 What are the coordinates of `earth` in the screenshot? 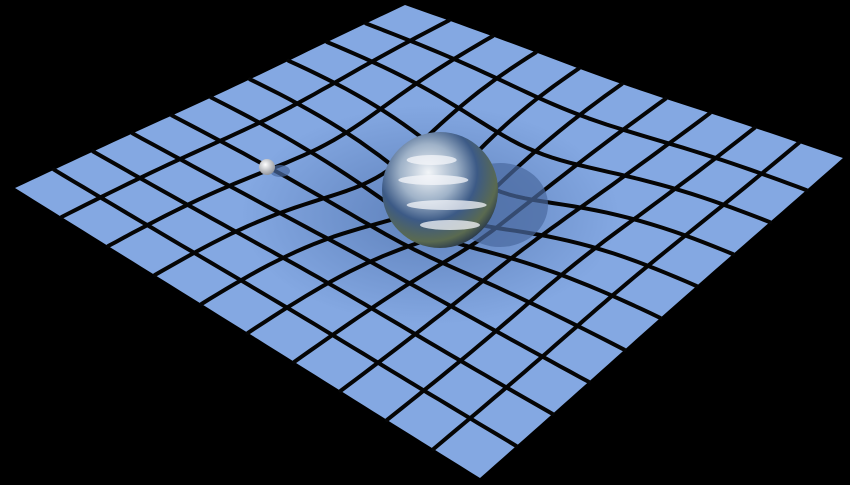 It's located at (440, 190).